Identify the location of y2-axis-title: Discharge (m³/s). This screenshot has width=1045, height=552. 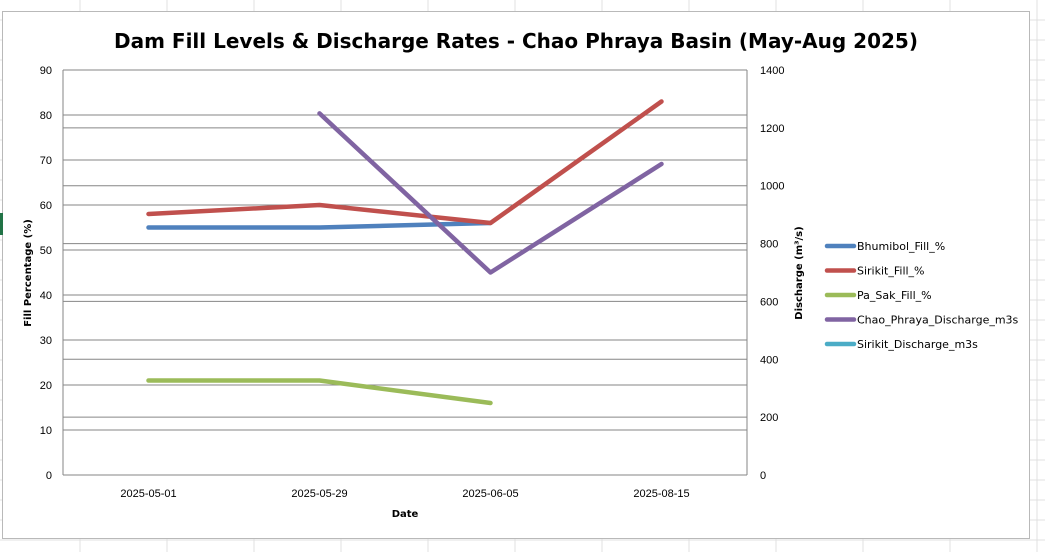
(799, 272).